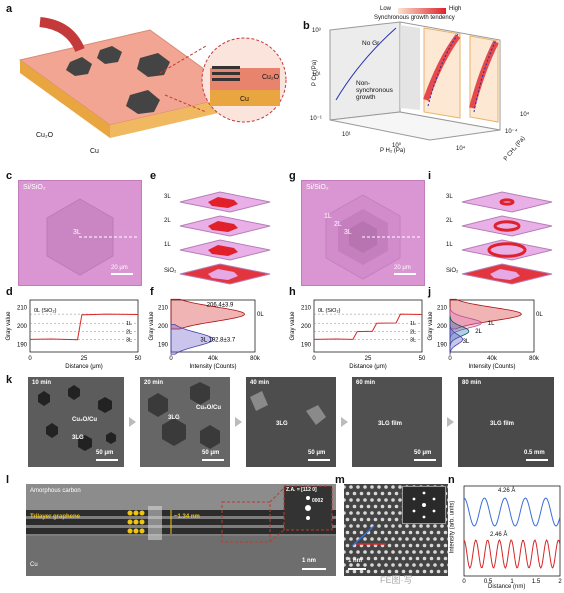  What do you see at coordinates (154, 383) in the screenshot?
I see `sem-20min-time: 20 min` at bounding box center [154, 383].